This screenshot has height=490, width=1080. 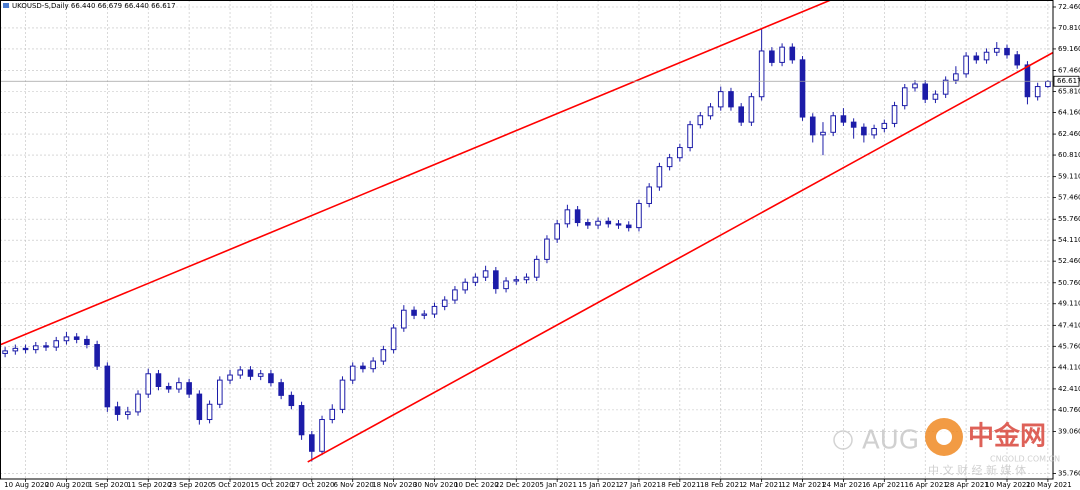 I want to click on y-tick-label: 54.110, so click(x=1069, y=240).